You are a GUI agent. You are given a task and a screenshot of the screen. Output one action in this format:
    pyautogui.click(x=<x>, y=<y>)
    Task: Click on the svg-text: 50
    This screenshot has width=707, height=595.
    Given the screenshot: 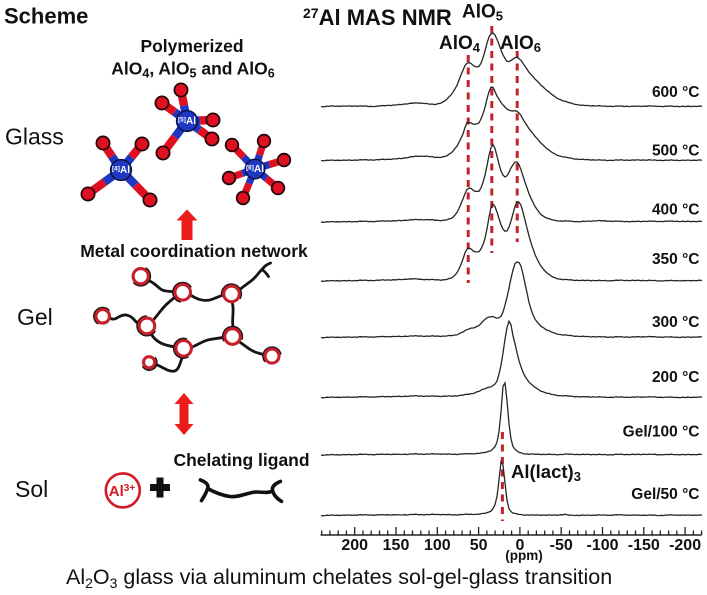 What is the action you would take?
    pyautogui.click(x=479, y=545)
    